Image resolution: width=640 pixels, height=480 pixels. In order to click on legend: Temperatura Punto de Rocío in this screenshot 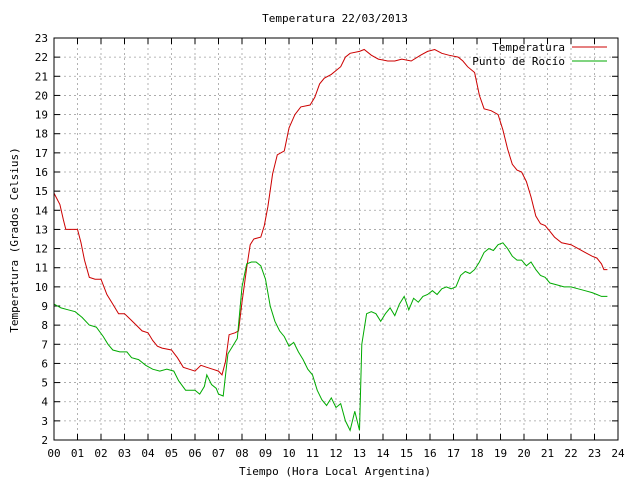, I will do `click(539, 54)`.